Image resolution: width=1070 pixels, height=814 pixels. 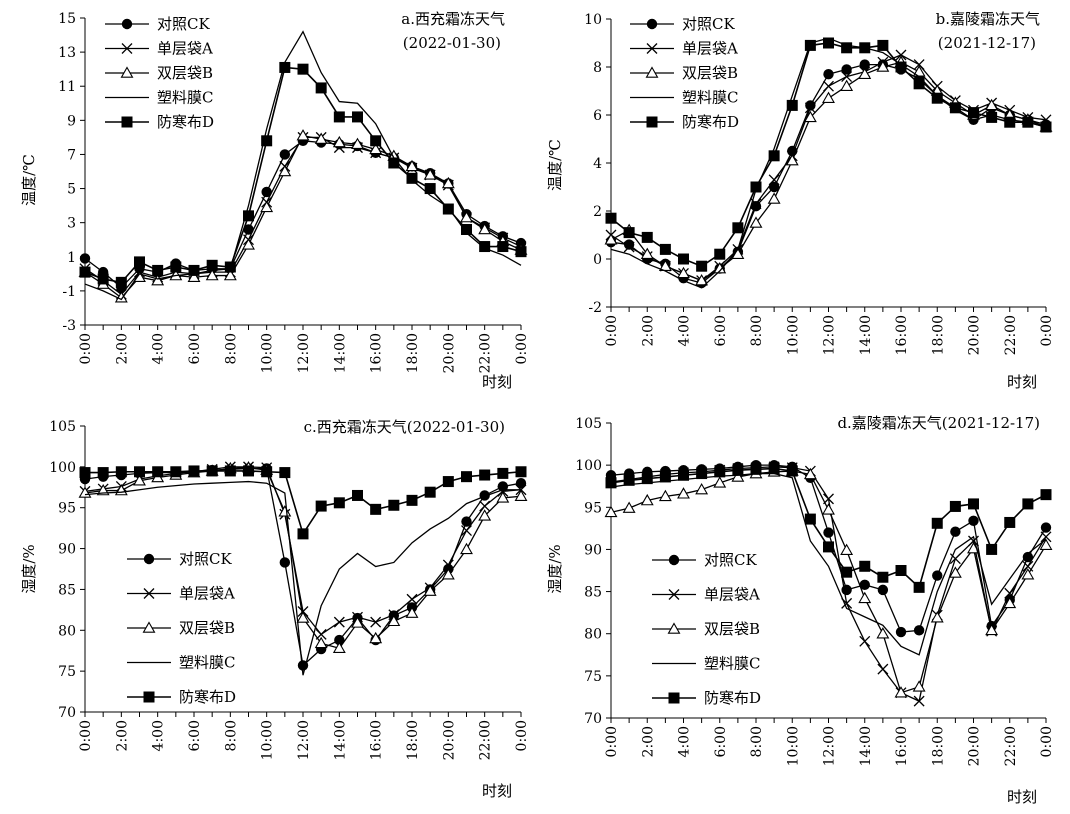 I want to click on legend-item-cold-cloth-d: 防寒布D, so click(x=159, y=122).